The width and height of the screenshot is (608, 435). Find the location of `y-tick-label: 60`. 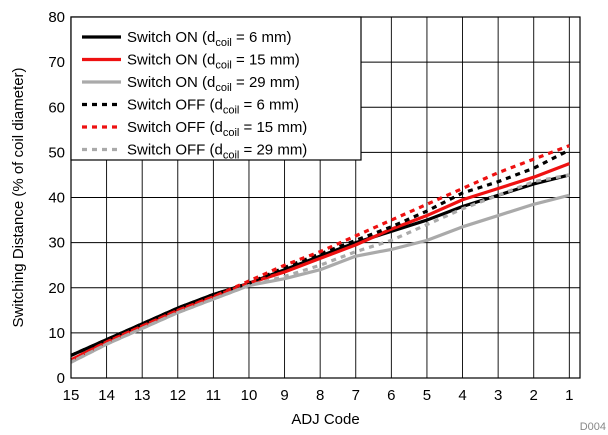

y-tick-label: 60 is located at coordinates (56, 107).